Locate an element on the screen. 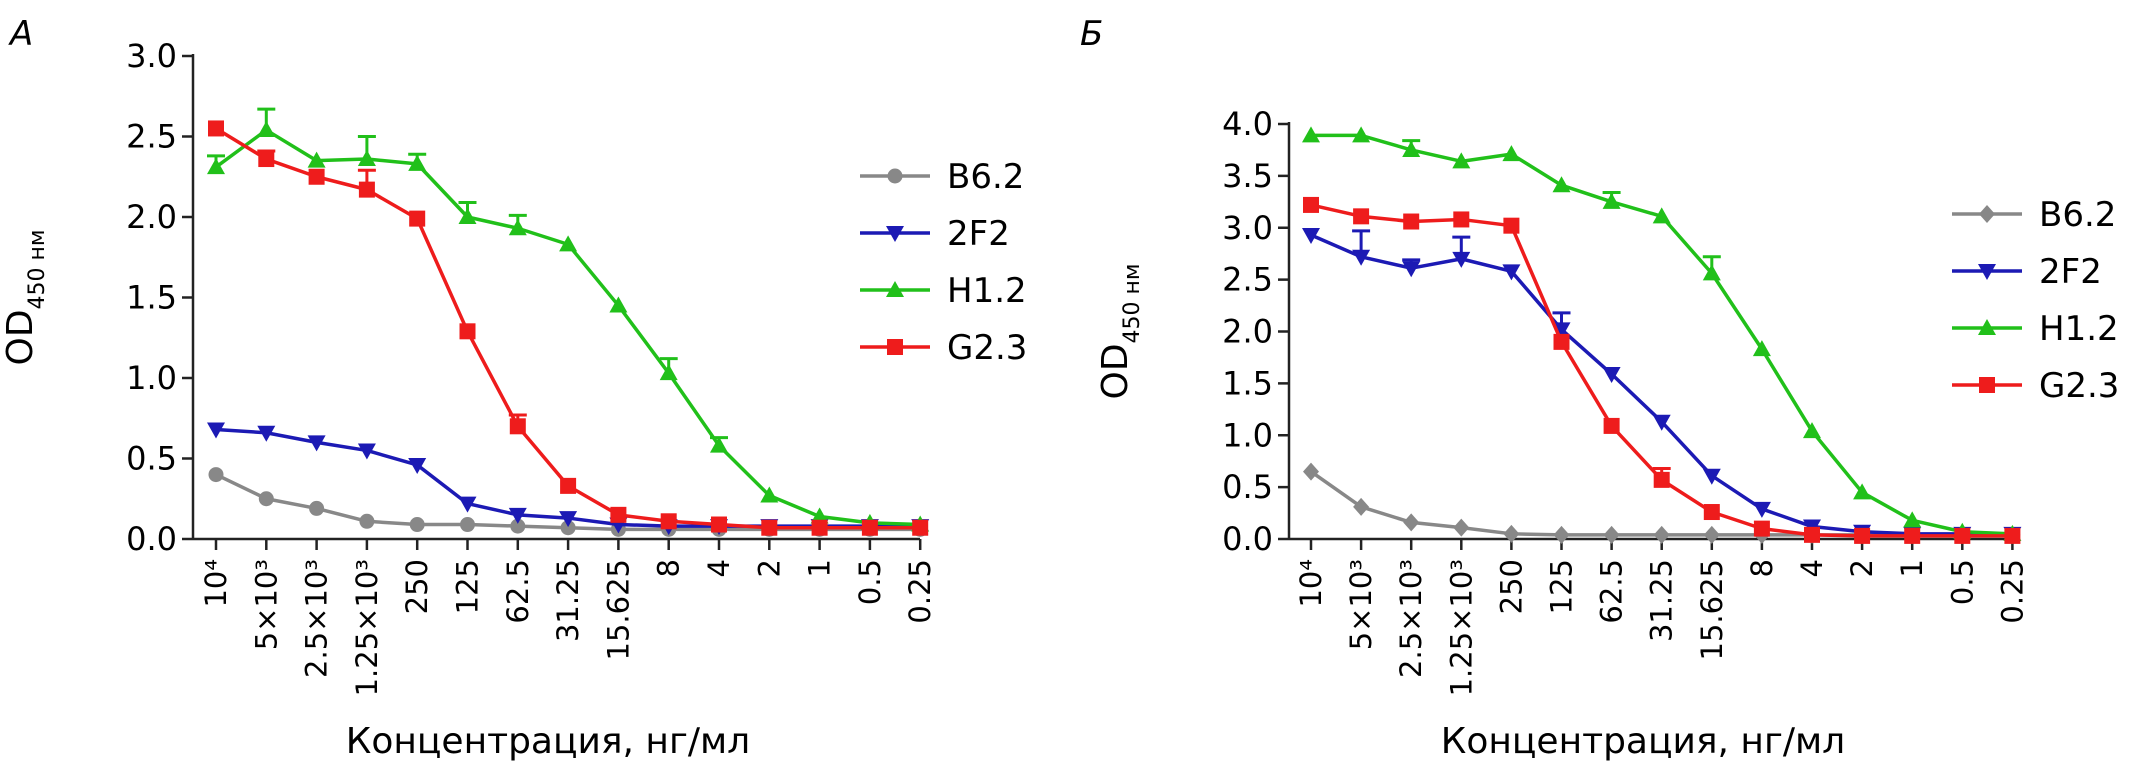  y-tick-label: 0.0 is located at coordinates (151, 539).